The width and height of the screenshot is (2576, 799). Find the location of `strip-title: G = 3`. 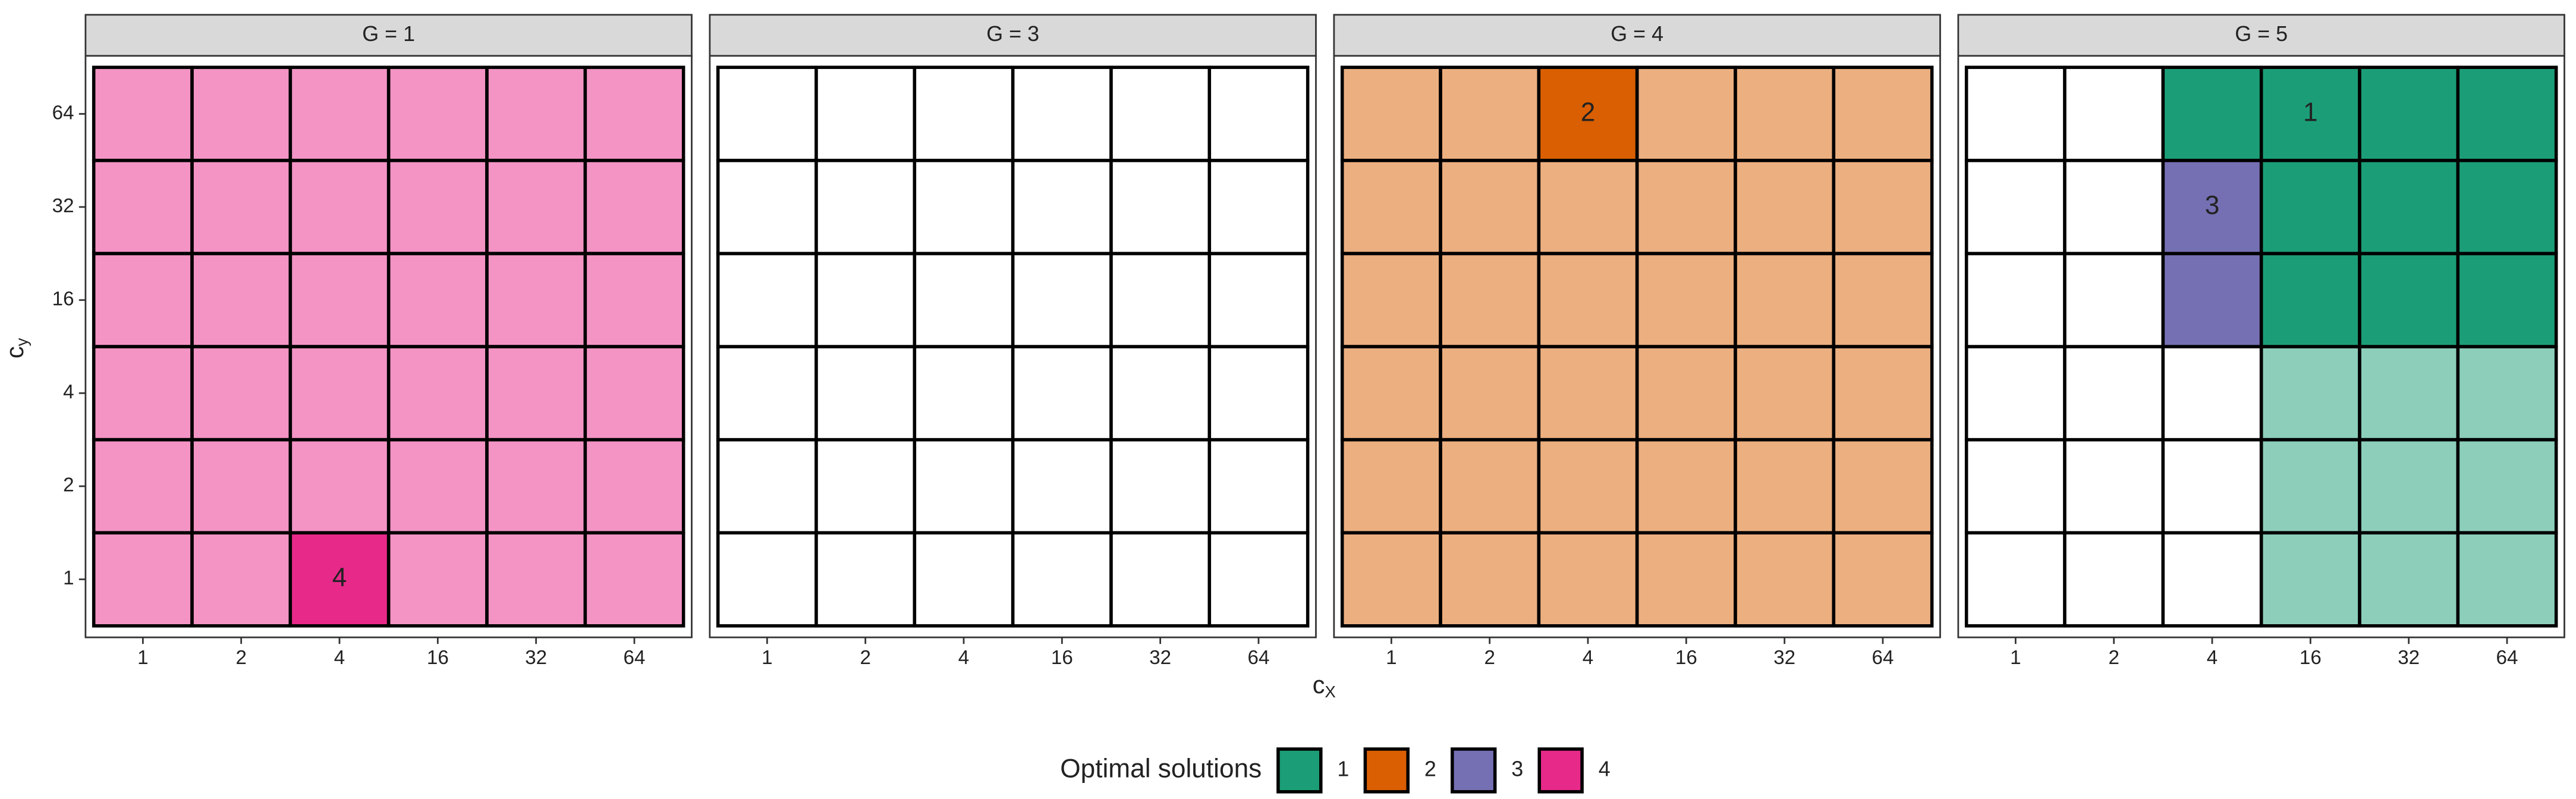

strip-title: G = 3 is located at coordinates (1012, 33).